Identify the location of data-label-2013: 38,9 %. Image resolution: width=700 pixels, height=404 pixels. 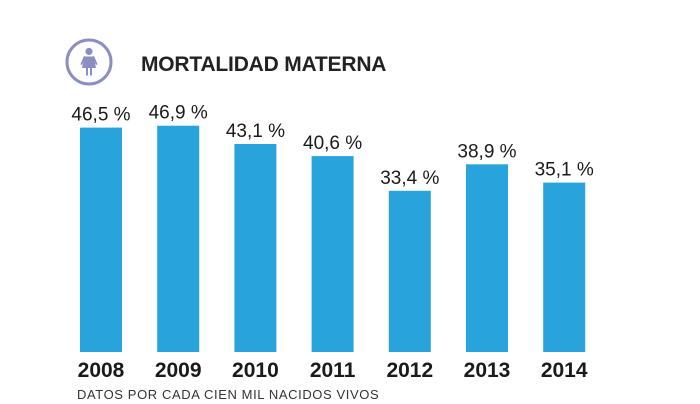
(486, 151).